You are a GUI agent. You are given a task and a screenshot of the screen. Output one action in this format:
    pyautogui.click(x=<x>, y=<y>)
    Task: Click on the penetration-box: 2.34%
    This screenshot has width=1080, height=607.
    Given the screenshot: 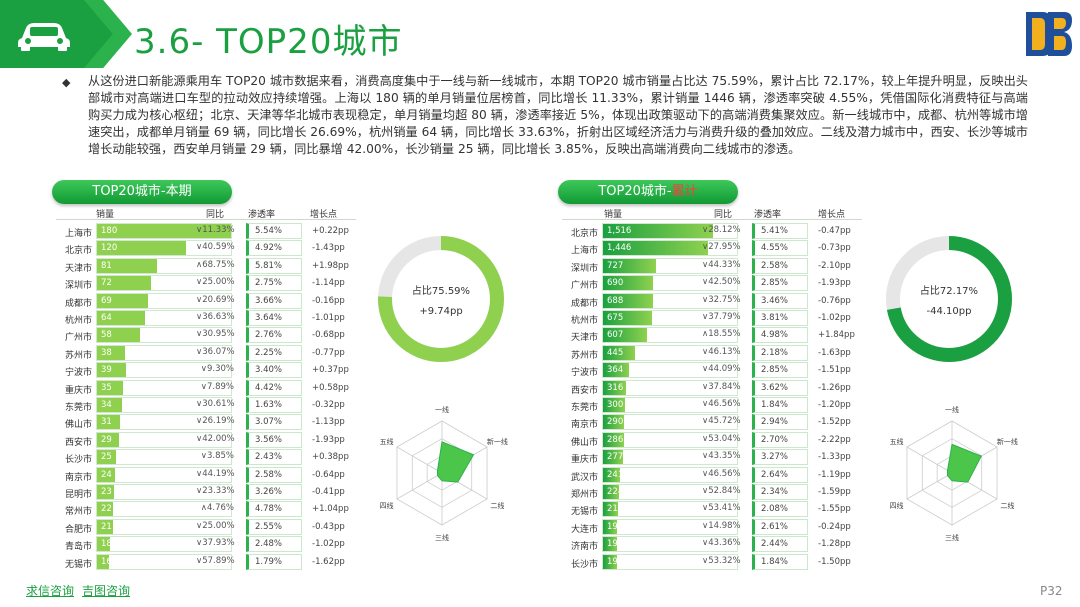 What is the action you would take?
    pyautogui.click(x=780, y=492)
    